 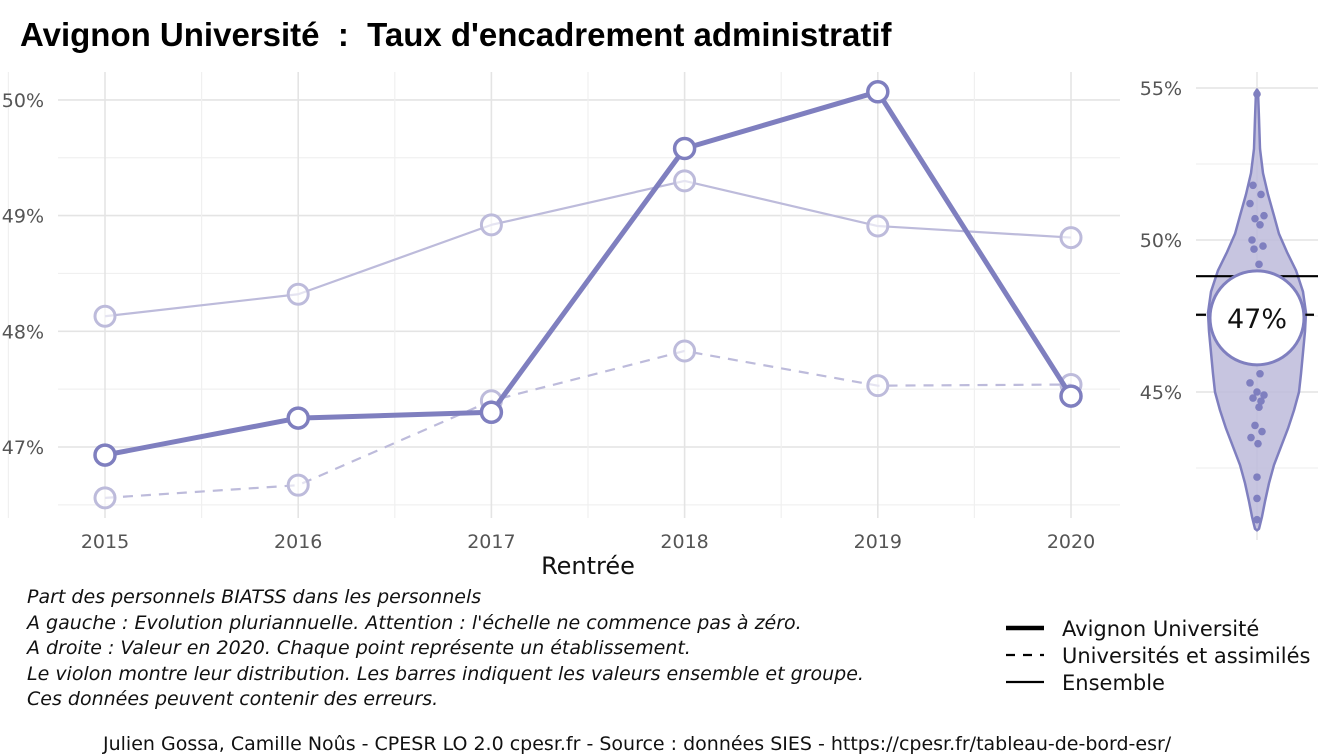 I want to click on highlight-label: 47%, so click(x=1257, y=319).